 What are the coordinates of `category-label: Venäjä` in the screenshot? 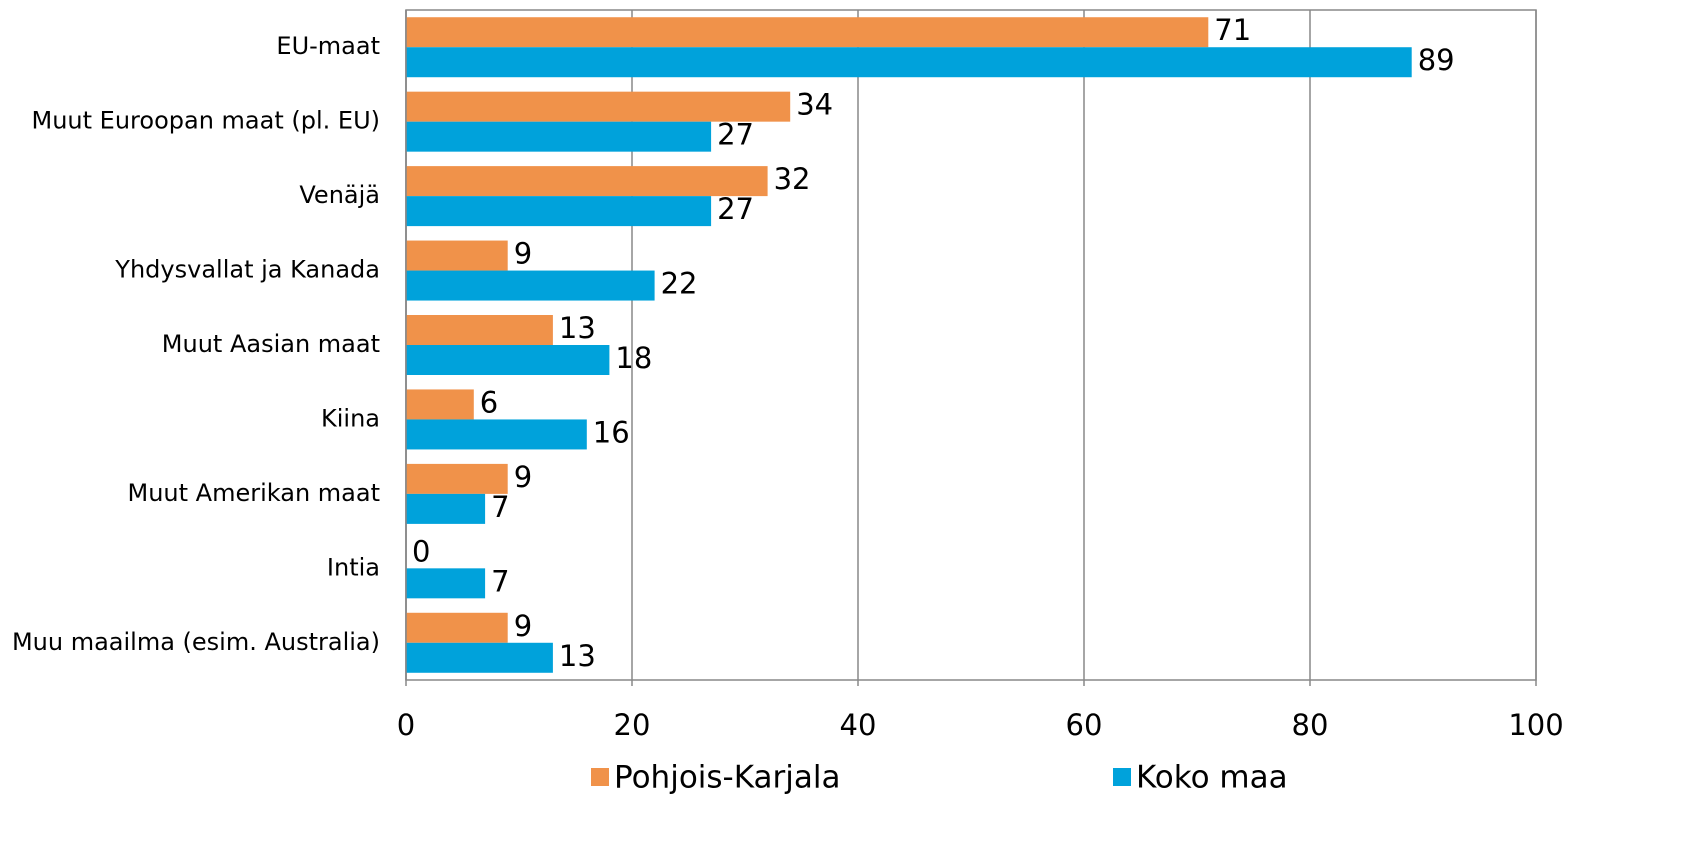 It's located at (339, 195).